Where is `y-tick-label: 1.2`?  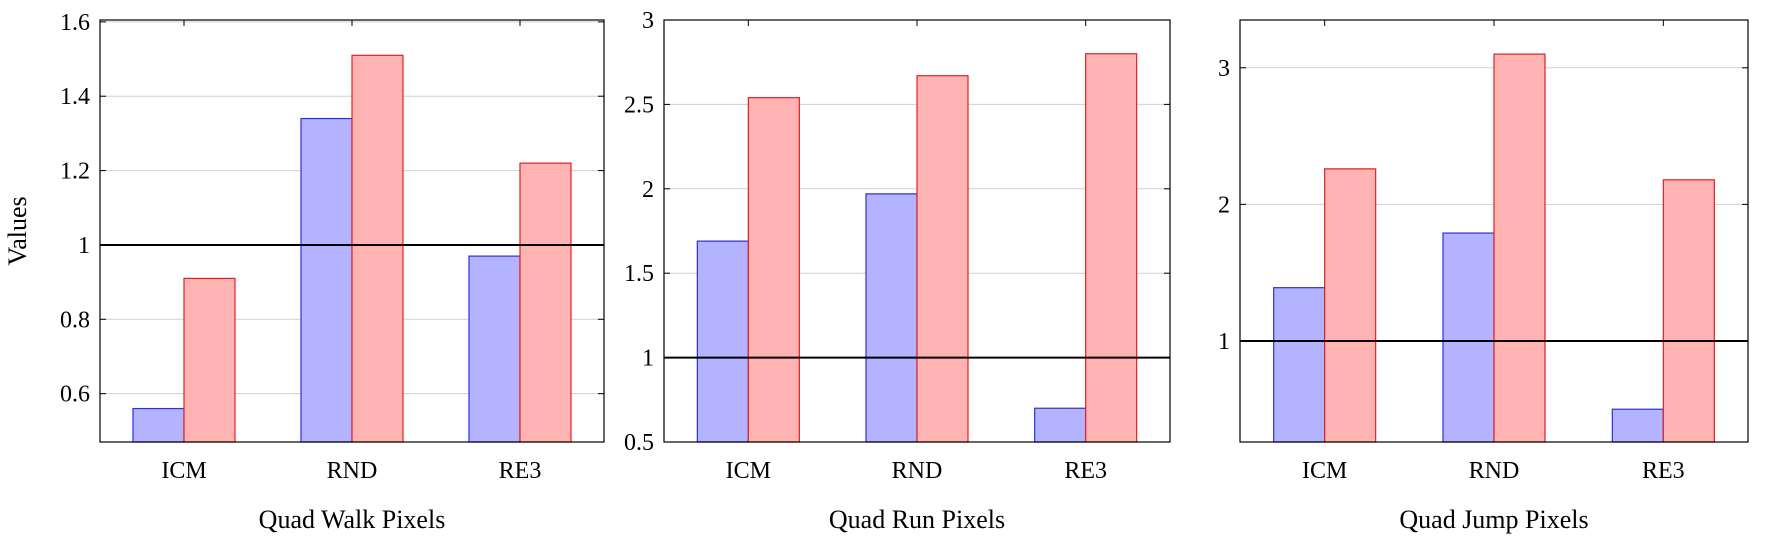 y-tick-label: 1.2 is located at coordinates (75, 172).